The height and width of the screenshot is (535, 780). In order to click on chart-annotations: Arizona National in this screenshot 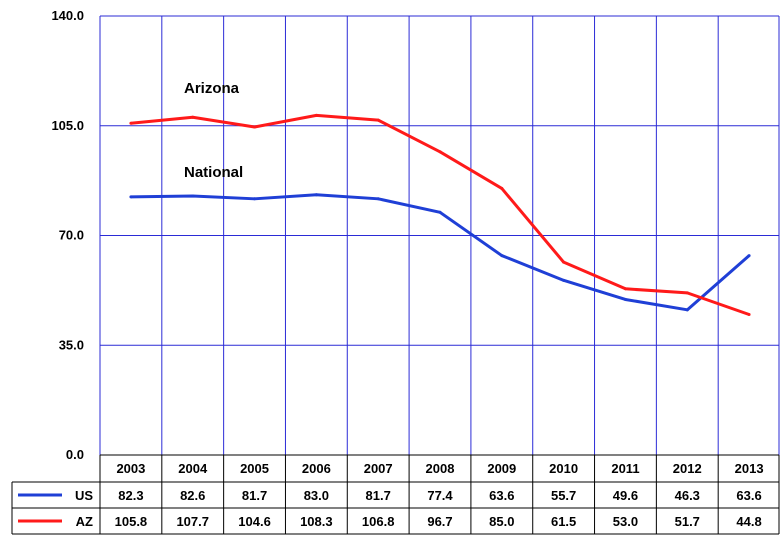, I will do `click(213, 130)`.